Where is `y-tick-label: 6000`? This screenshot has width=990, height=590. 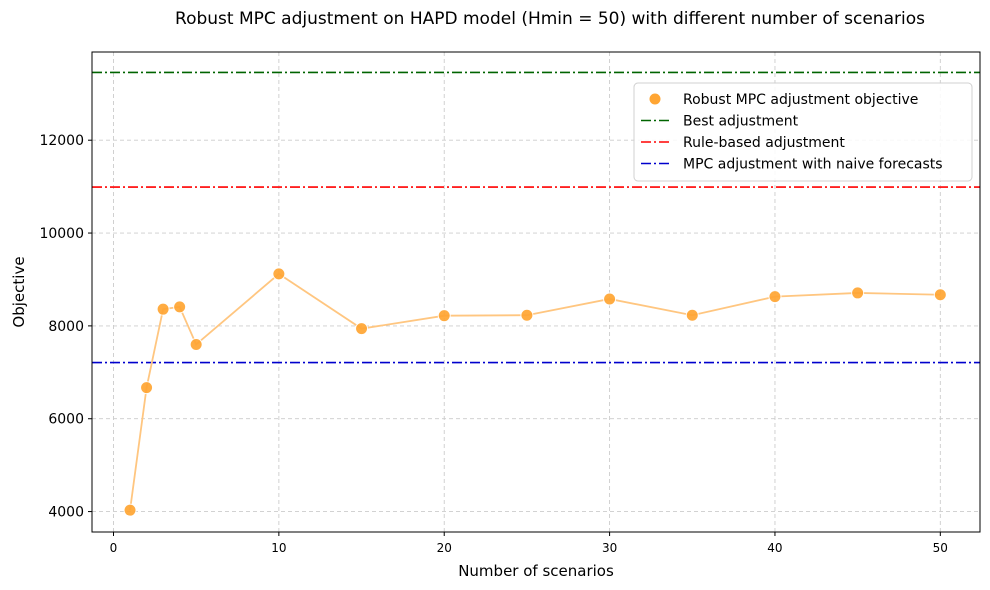 y-tick-label: 6000 is located at coordinates (66, 420).